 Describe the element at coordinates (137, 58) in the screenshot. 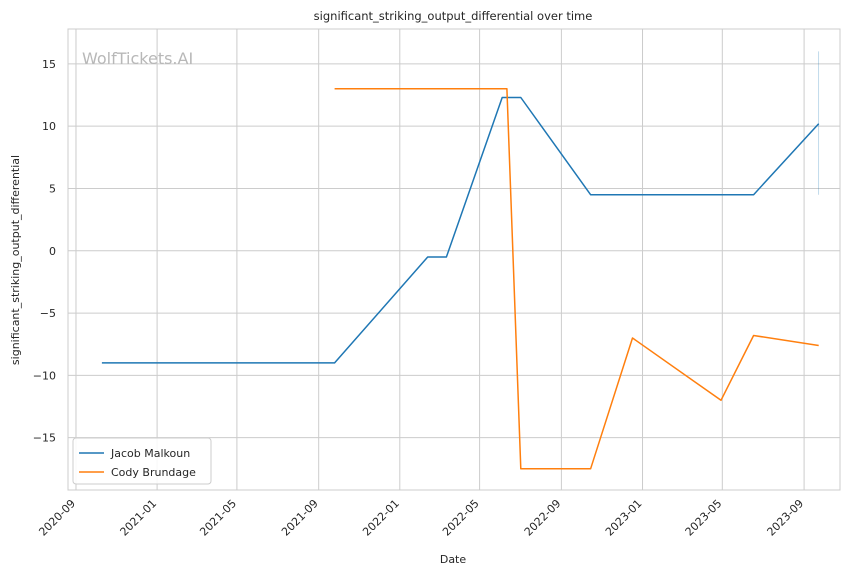

I see `watermark: WolfTickets.AI` at that location.